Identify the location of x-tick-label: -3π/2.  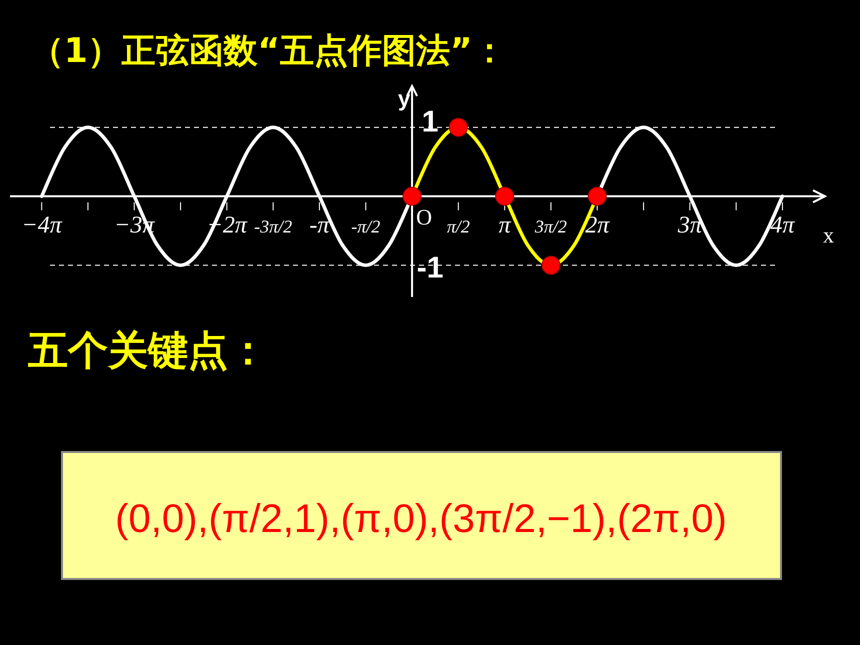
(273, 226).